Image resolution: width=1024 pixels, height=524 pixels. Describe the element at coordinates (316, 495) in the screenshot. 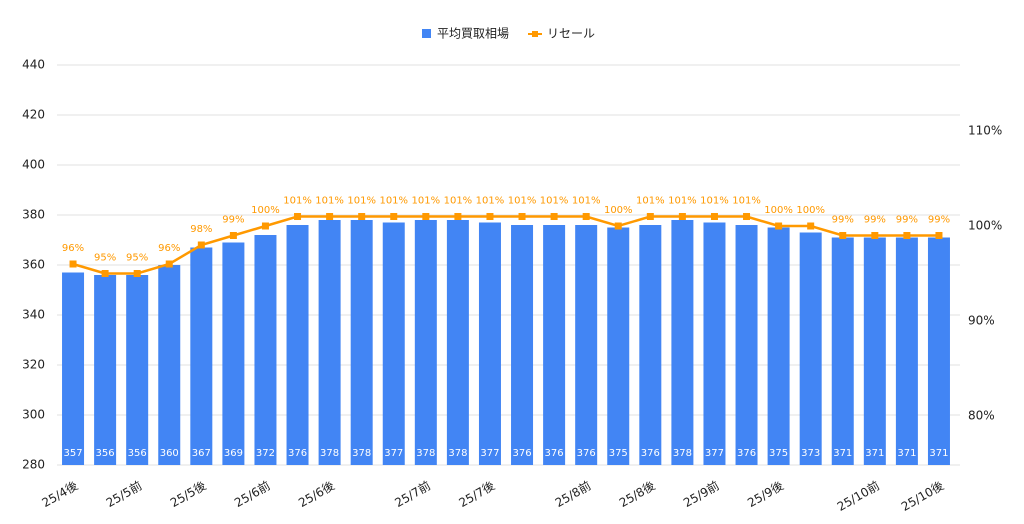

I see `x-tick-label: 25/6後` at that location.